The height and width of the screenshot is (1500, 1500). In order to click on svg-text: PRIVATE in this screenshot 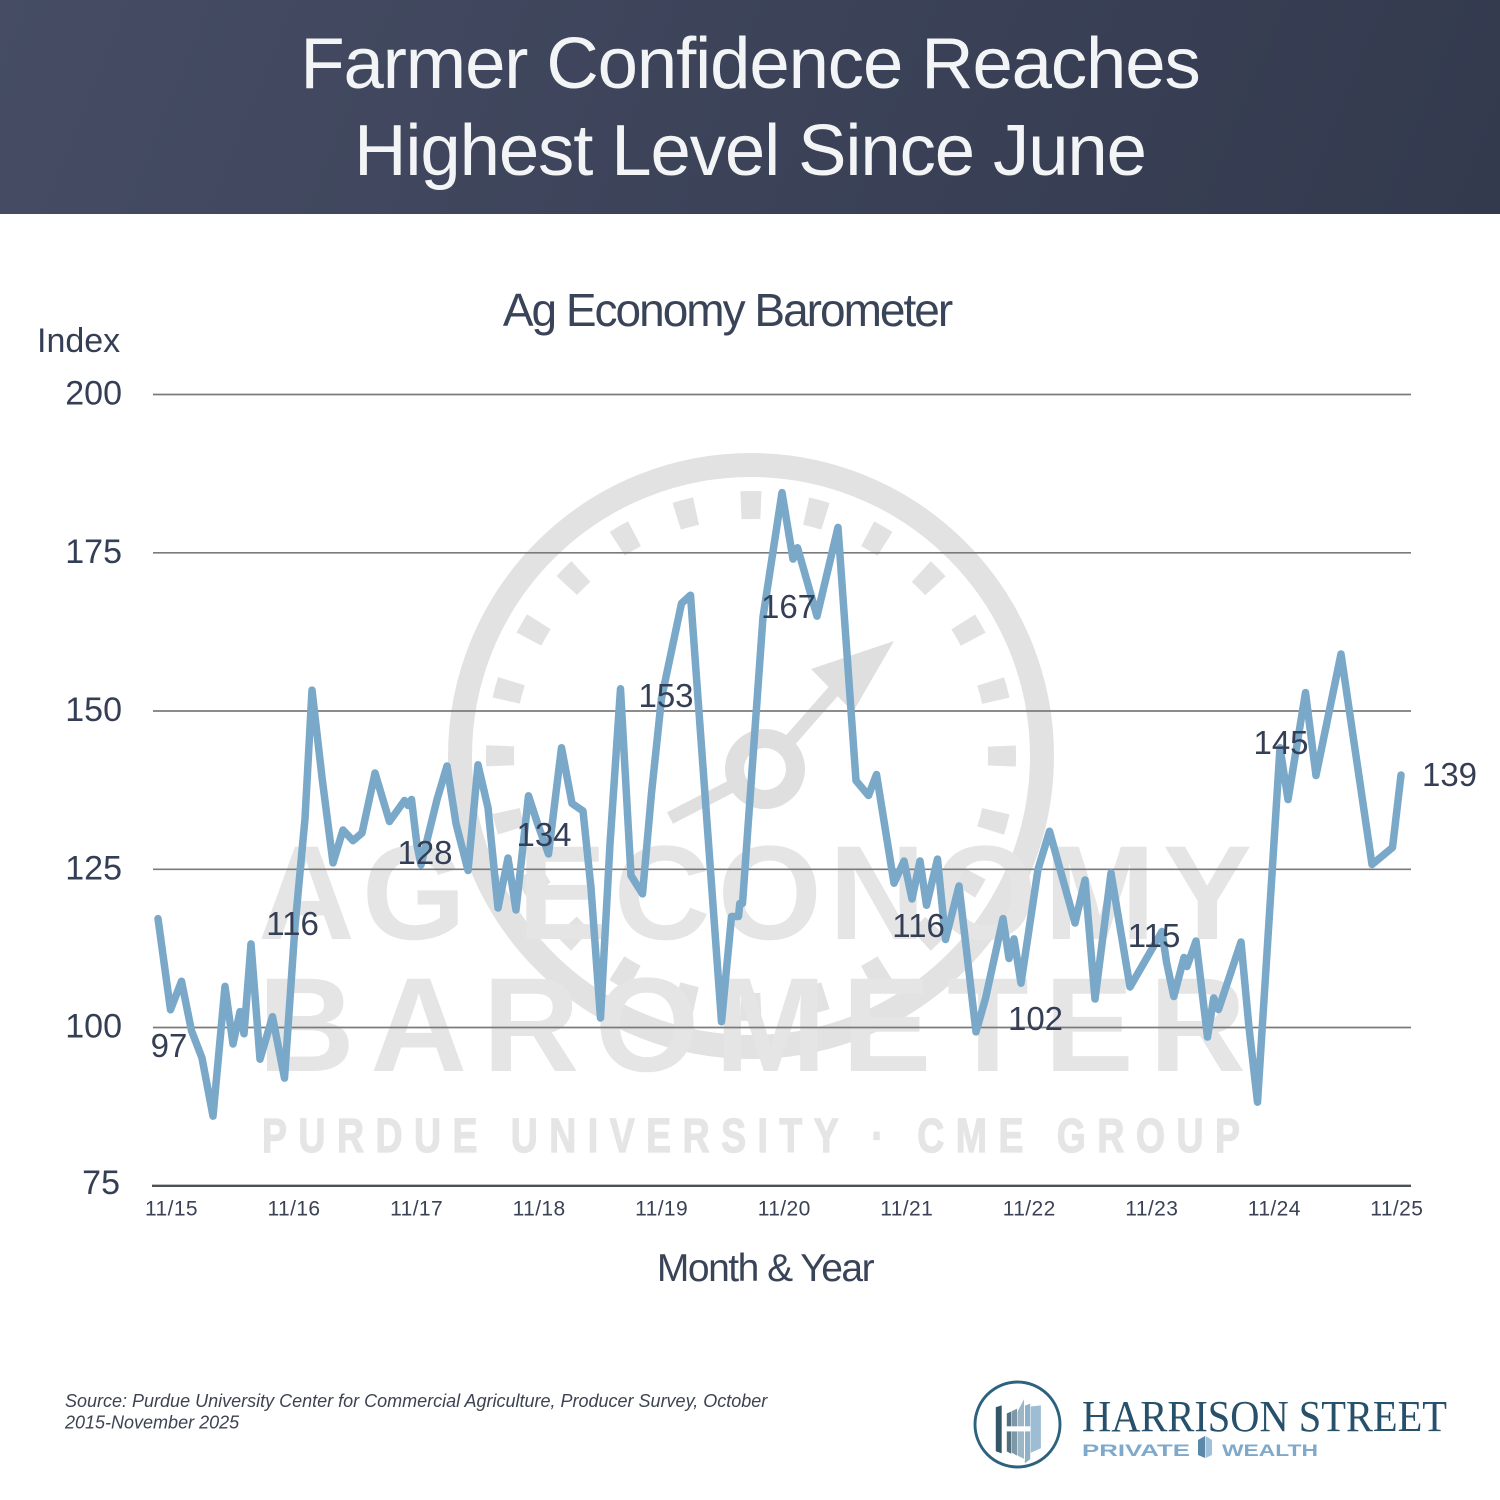, I will do `click(1136, 1450)`.